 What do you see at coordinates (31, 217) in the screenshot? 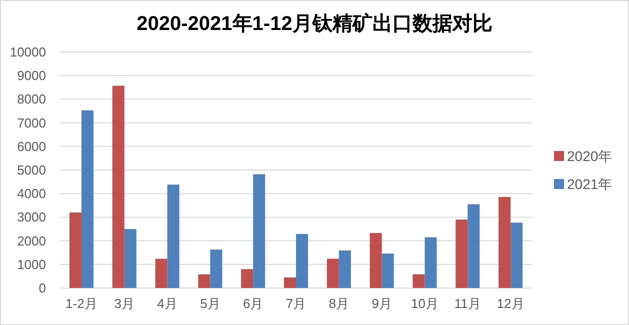
I see `y-tick-label: 3000` at bounding box center [31, 217].